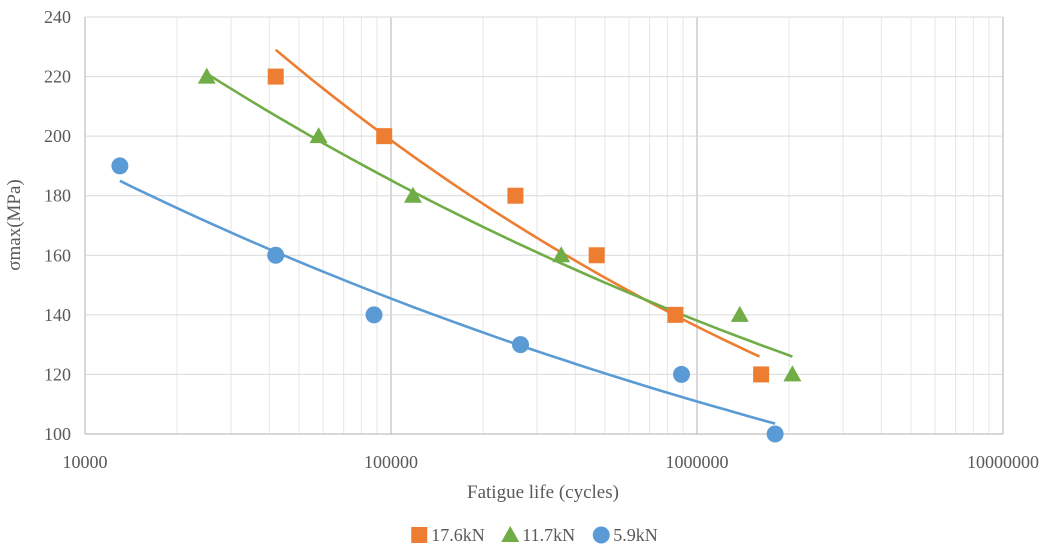  I want to click on y-tick-label: 140, so click(57, 315).